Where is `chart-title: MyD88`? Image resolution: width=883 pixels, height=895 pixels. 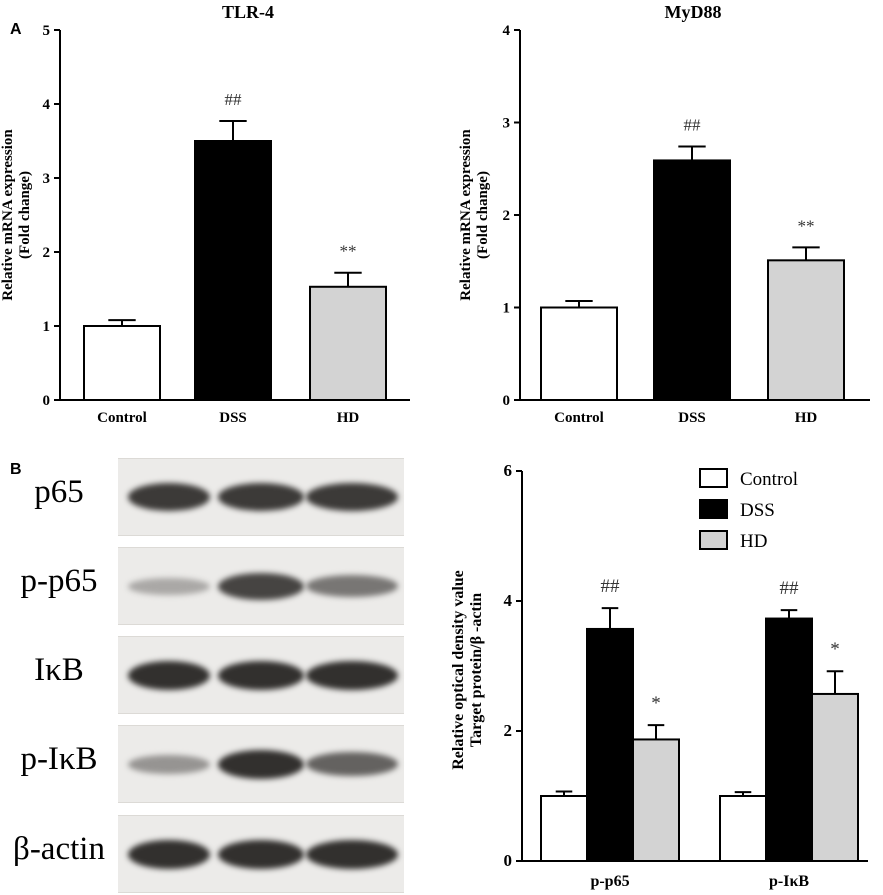
chart-title: MyD88 is located at coordinates (693, 12).